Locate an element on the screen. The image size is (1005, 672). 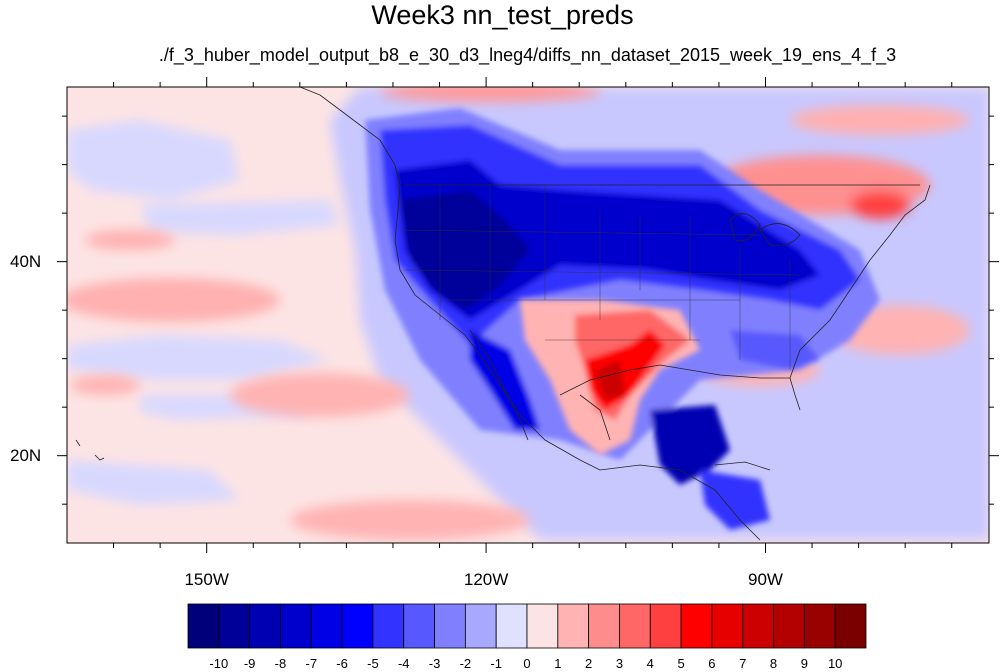
colorbar is located at coordinates (527, 626).